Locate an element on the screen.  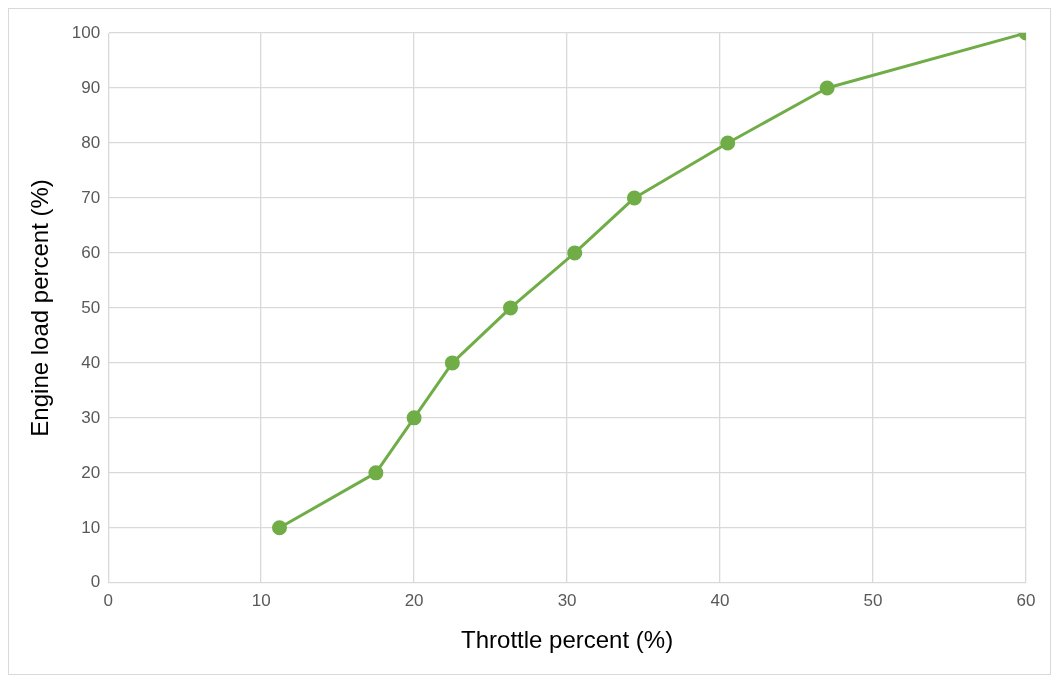
x-tick-label: 10 is located at coordinates (261, 600).